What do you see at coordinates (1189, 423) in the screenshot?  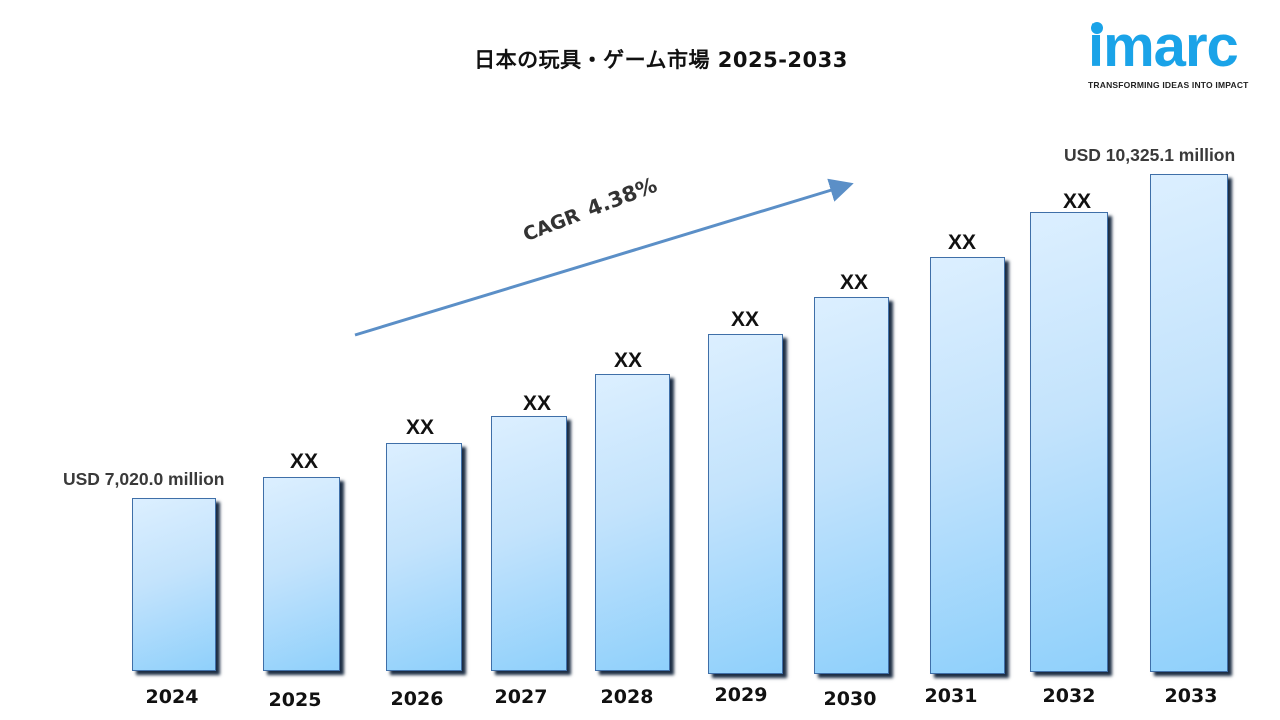 I see `bar-2033` at bounding box center [1189, 423].